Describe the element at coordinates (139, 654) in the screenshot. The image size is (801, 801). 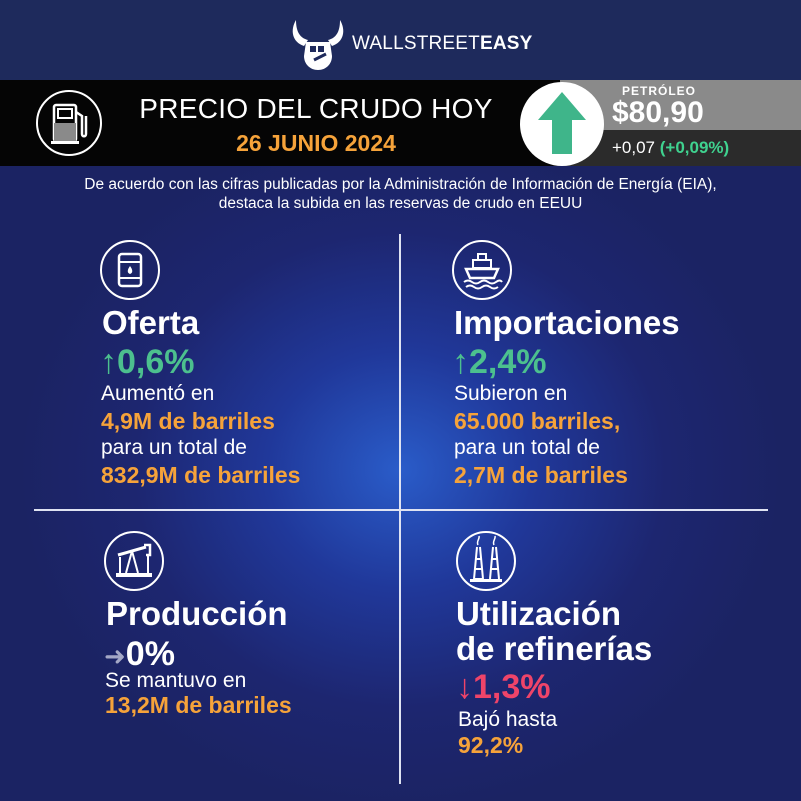
I see `production-stat: ➜0%` at that location.